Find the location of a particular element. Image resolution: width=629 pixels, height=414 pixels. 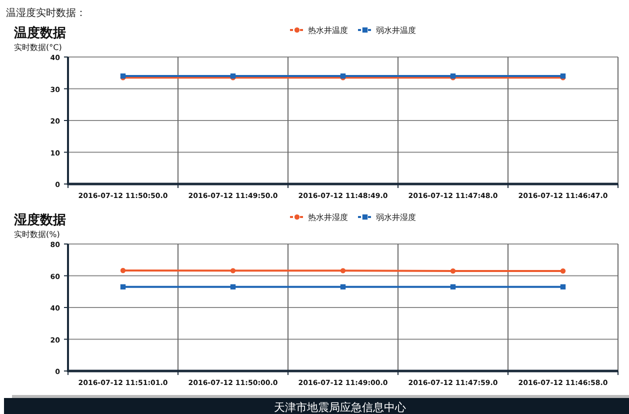

text: 温湿度实时数据： is located at coordinates (46, 13).